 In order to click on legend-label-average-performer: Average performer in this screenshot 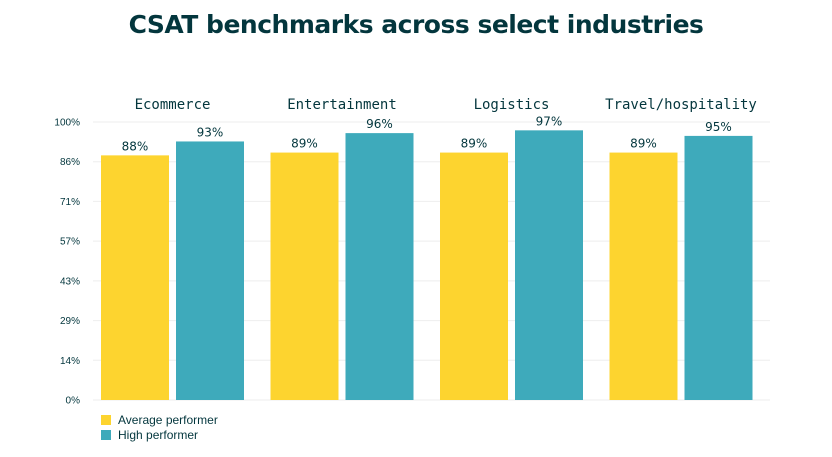, I will do `click(168, 419)`.